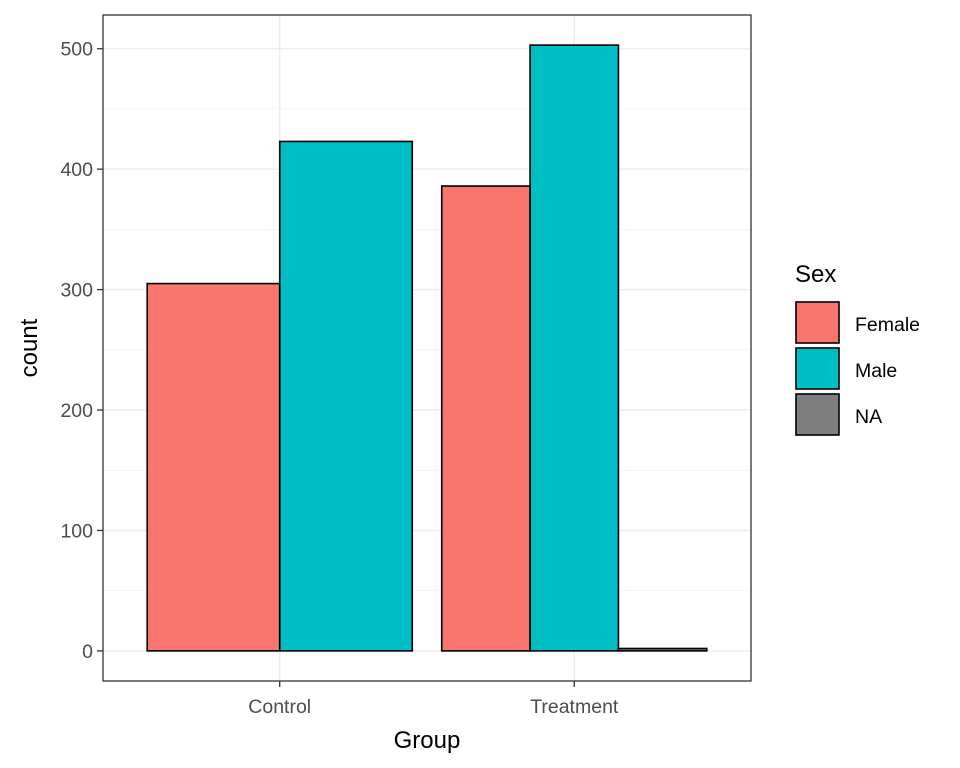 The width and height of the screenshot is (960, 768). What do you see at coordinates (81, 351) in the screenshot?
I see `y-axis: 0 100 200 300 400 500` at bounding box center [81, 351].